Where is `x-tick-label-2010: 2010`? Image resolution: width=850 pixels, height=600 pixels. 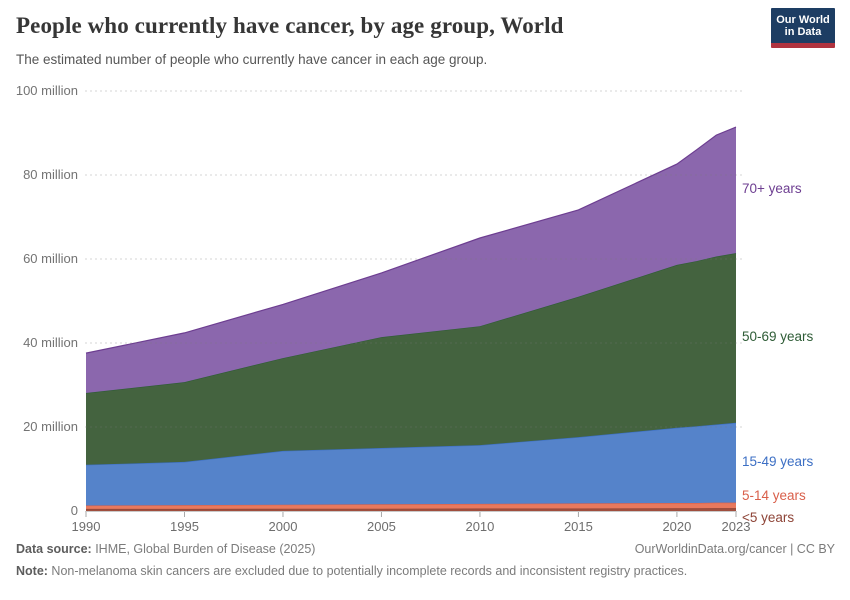 x-tick-label-2010: 2010 is located at coordinates (480, 526).